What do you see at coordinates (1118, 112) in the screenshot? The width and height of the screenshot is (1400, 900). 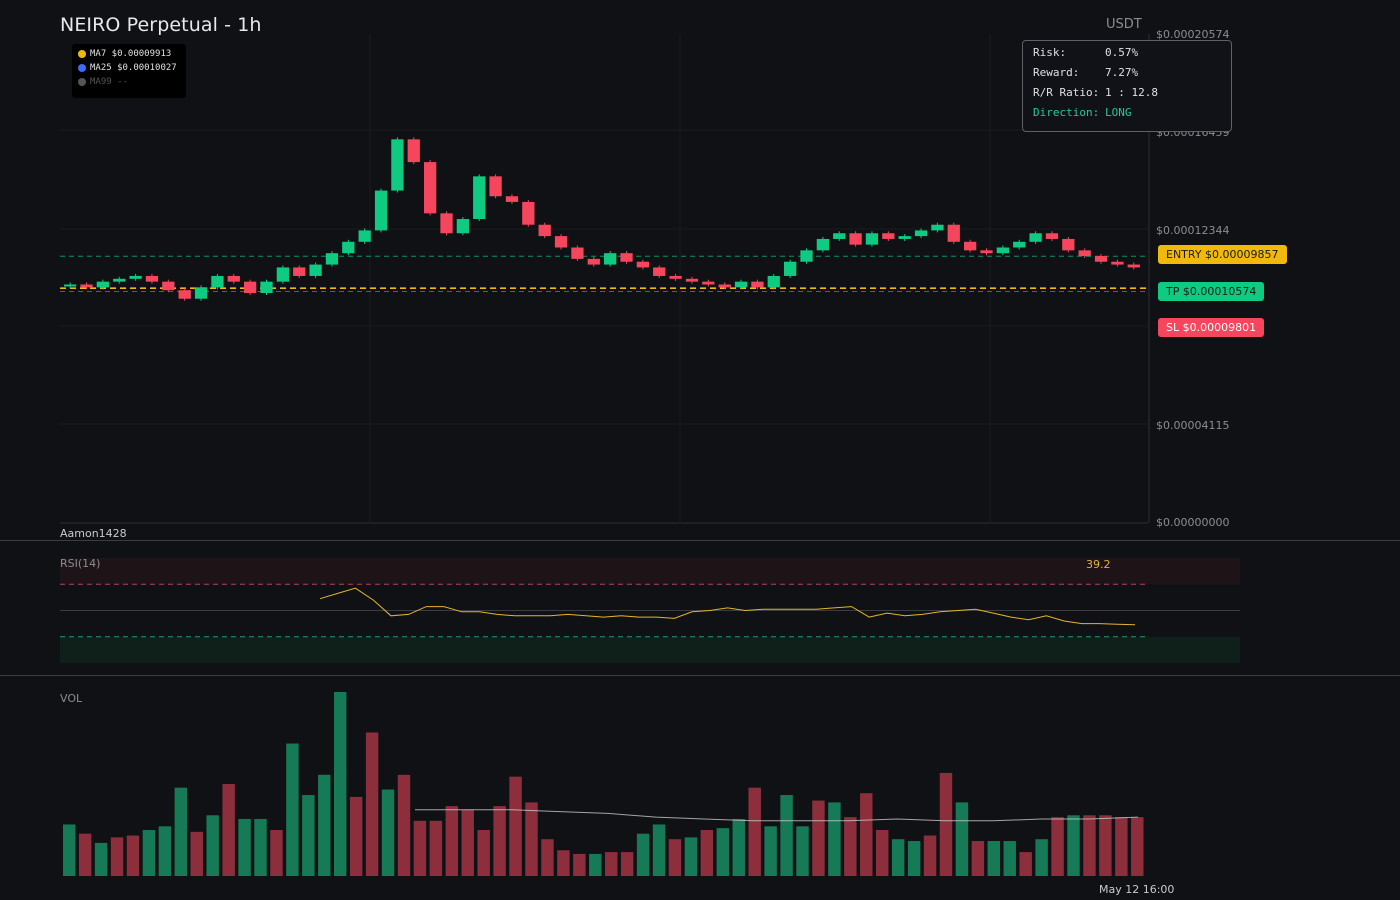 I see `direction-value: LONG` at bounding box center [1118, 112].